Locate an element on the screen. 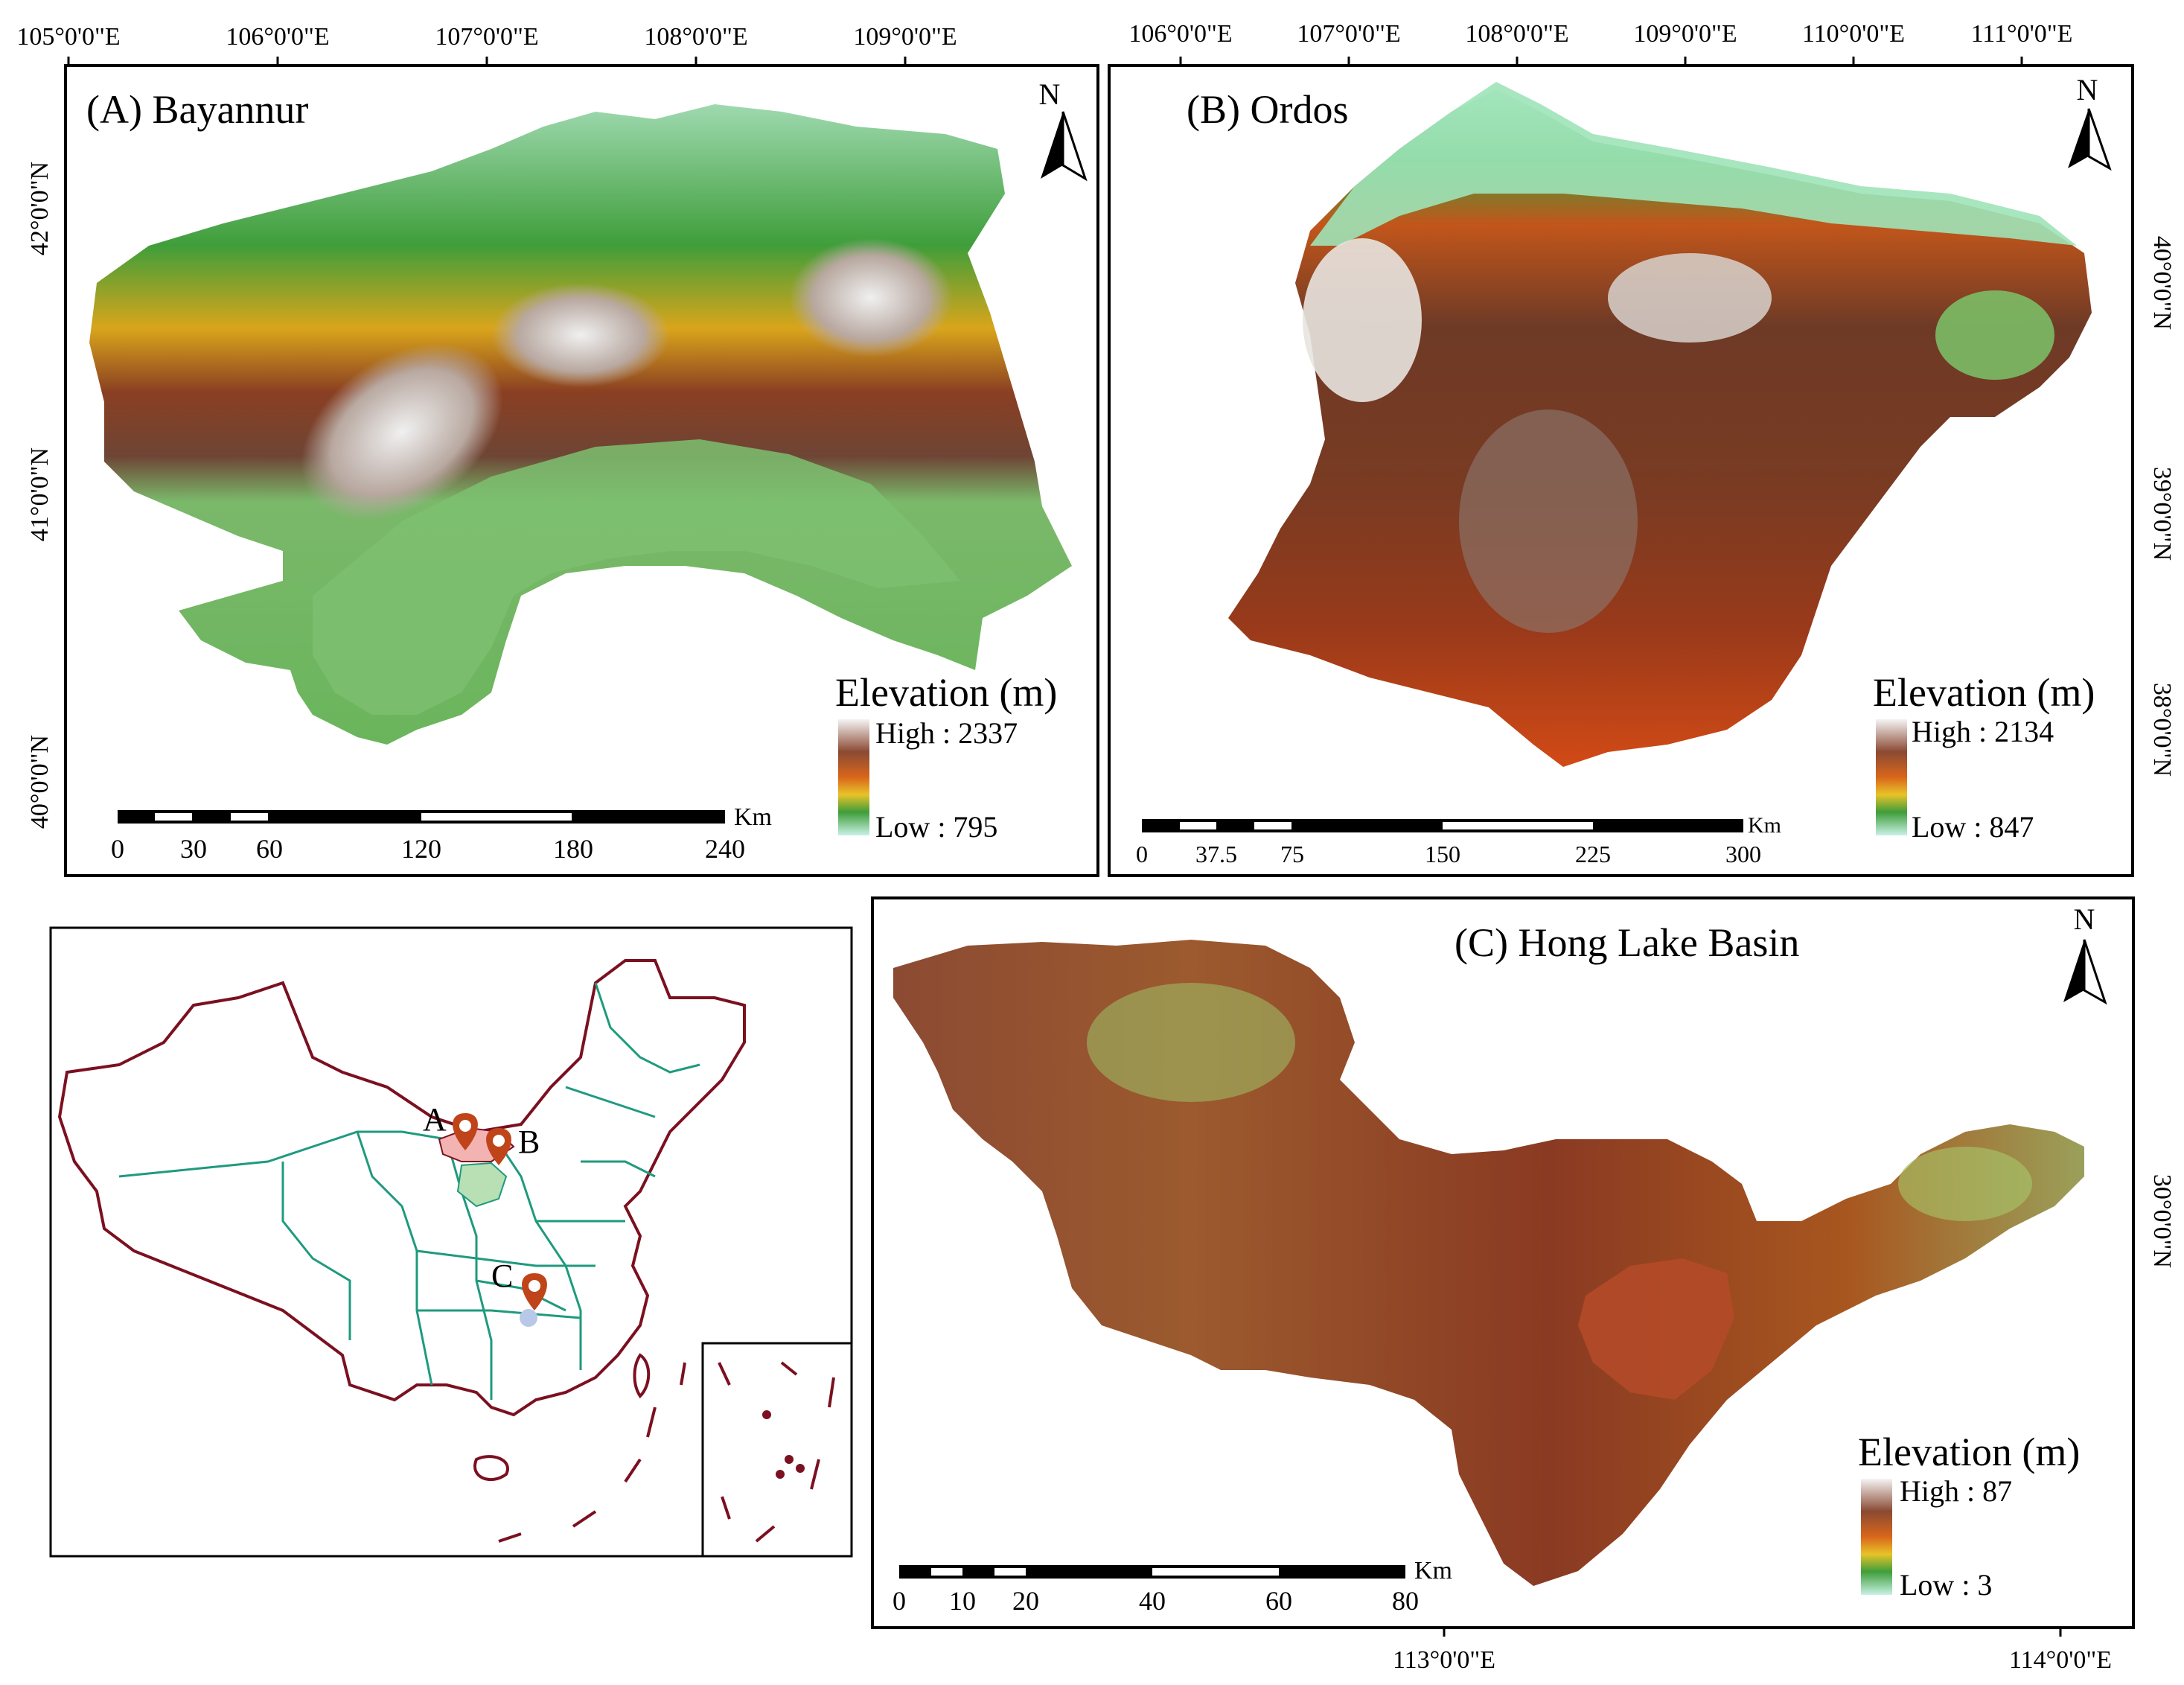 The width and height of the screenshot is (2184, 1685). panel-a-legend-high: High : 2337 is located at coordinates (946, 733).